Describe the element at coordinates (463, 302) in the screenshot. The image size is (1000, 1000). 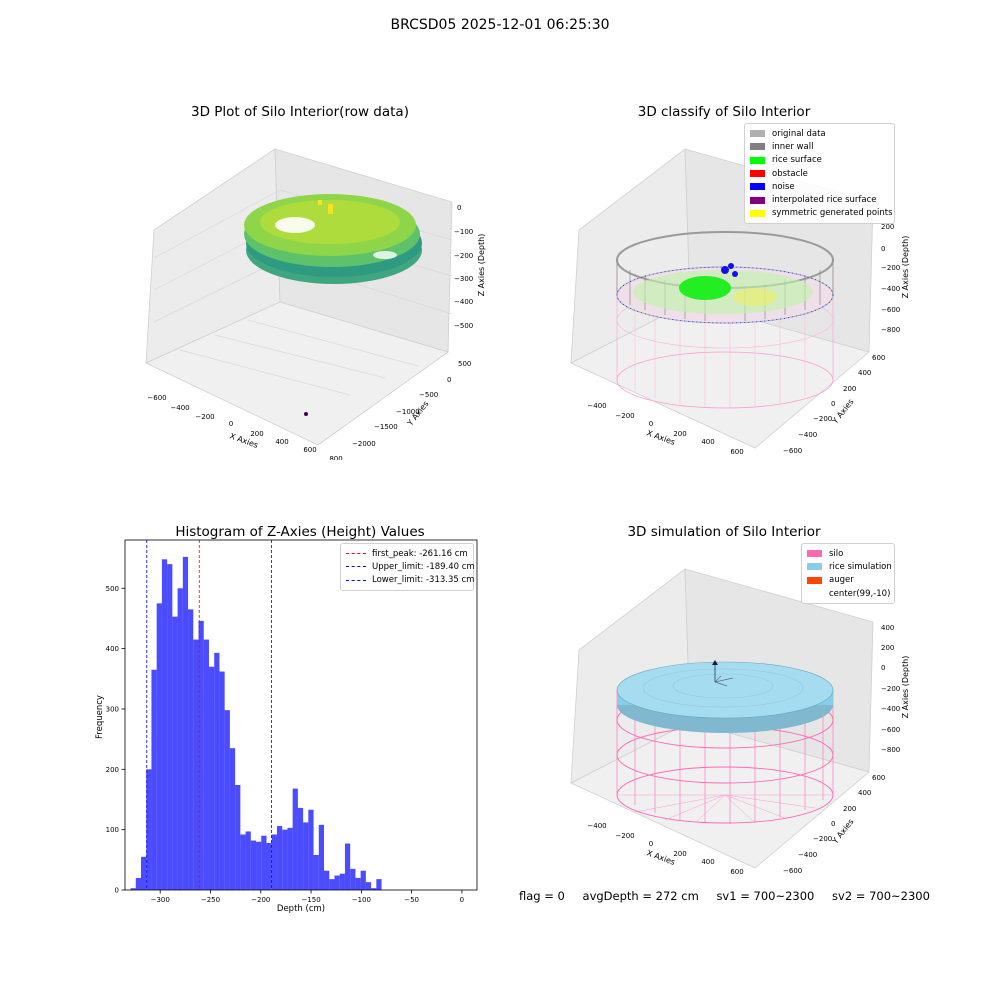
I see `raw-z-tick: −400` at that location.